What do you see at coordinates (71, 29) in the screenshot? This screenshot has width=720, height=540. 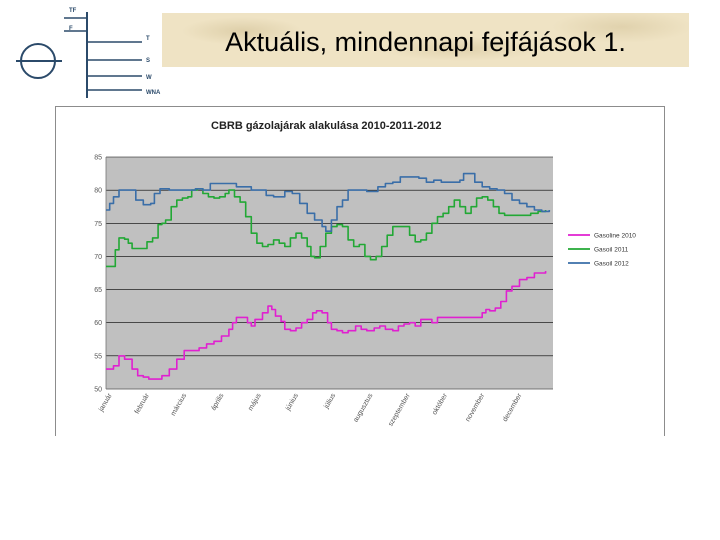 I see `logo-label-f: F` at bounding box center [71, 29].